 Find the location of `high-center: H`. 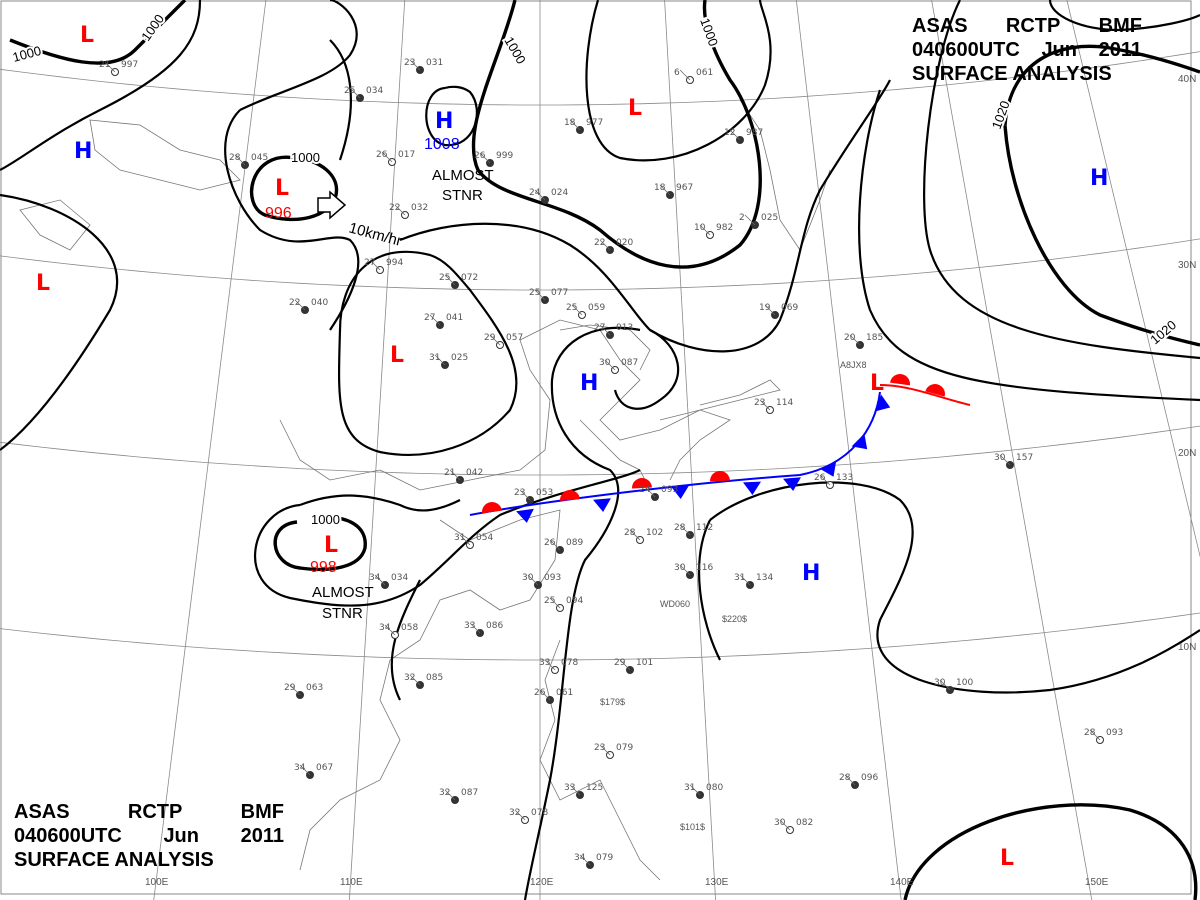

high-center: H is located at coordinates (444, 121).